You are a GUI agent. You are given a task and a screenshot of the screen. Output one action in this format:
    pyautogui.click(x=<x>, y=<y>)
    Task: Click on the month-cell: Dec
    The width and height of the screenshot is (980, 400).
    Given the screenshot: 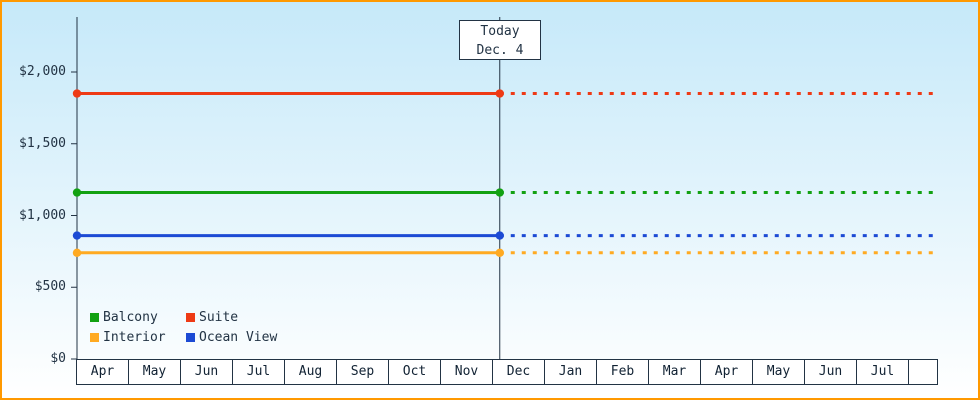 What is the action you would take?
    pyautogui.click(x=519, y=372)
    